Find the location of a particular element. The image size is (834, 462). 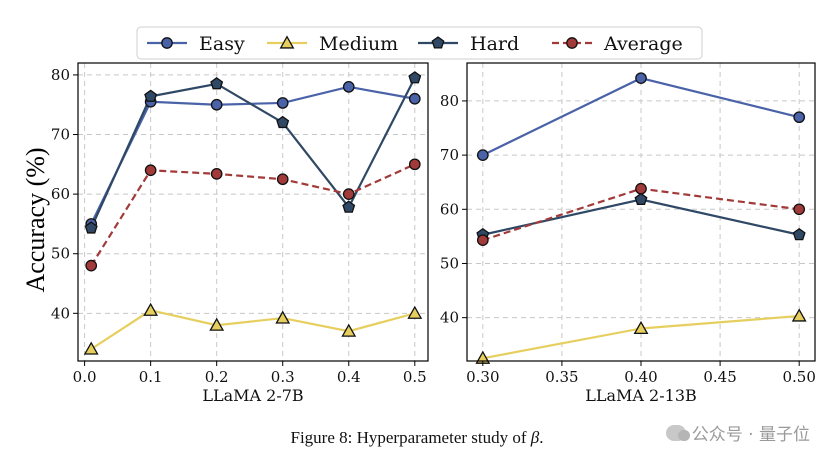

series-line-medium is located at coordinates (253, 330).